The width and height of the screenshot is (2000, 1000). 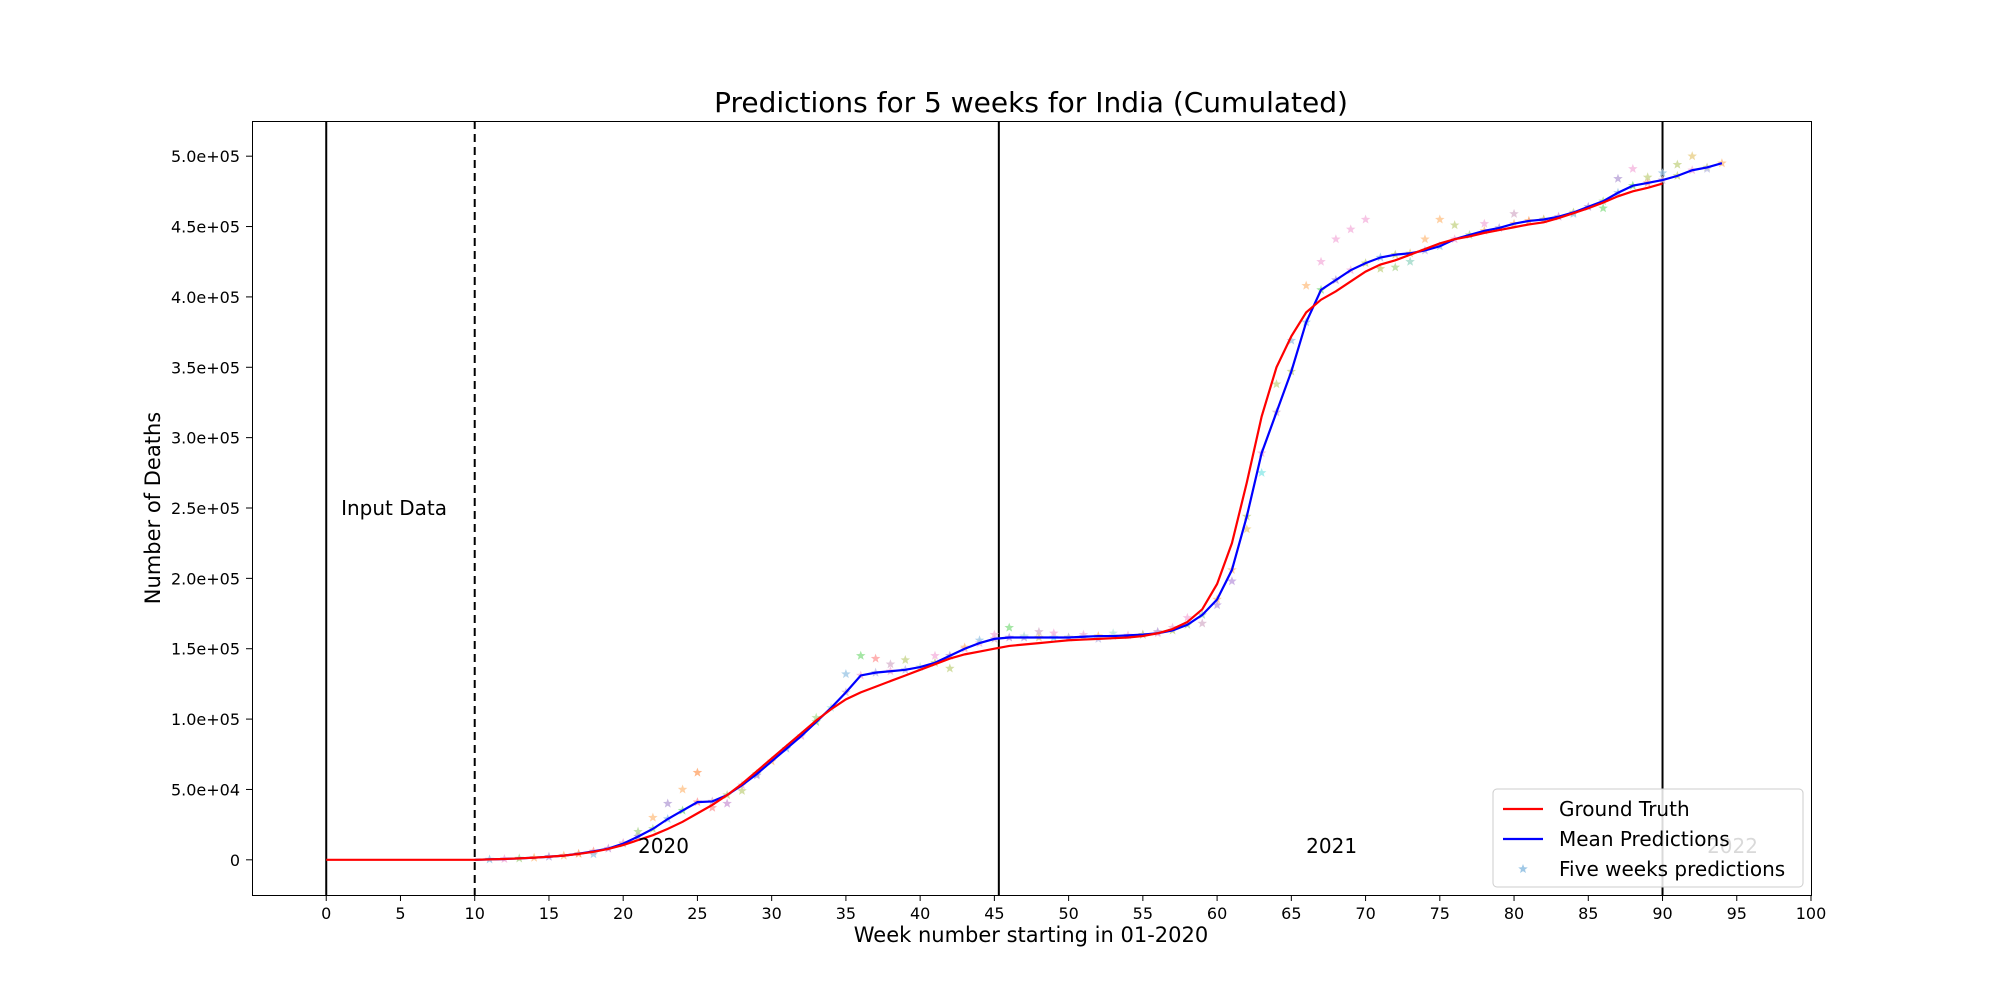 What do you see at coordinates (326, 913) in the screenshot?
I see `x-tick-label: 0` at bounding box center [326, 913].